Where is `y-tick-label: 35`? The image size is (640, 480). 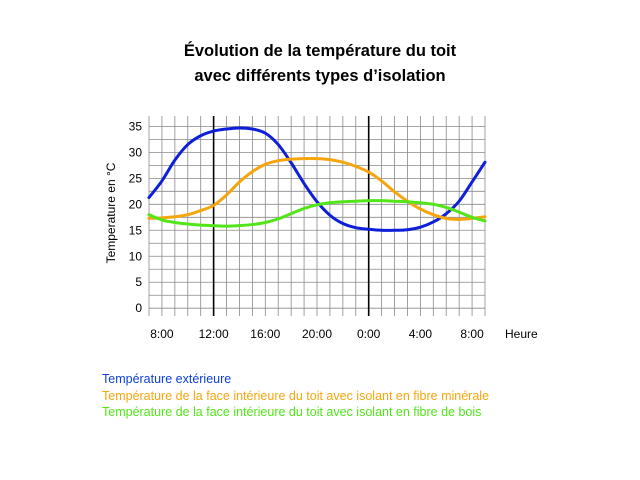 y-tick-label: 35 is located at coordinates (136, 126).